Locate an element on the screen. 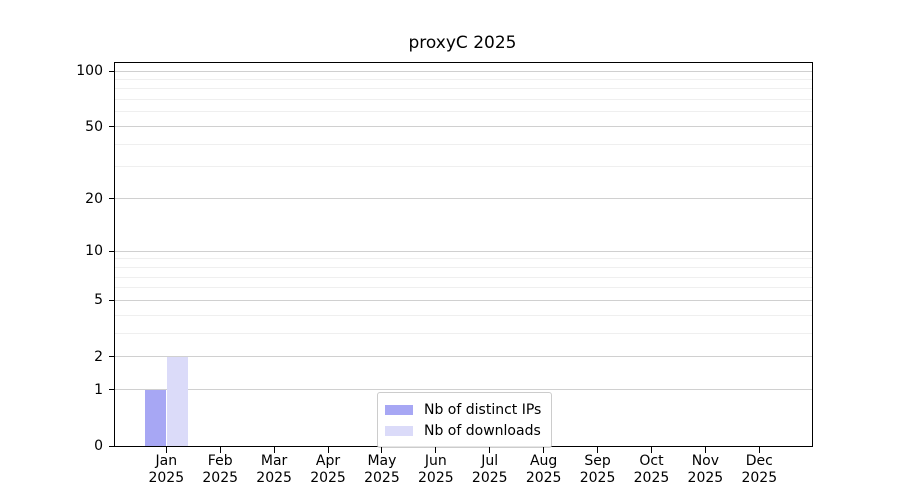 The image size is (900, 500). legend-row-distinct-ips: Nb of distinct IPs is located at coordinates (463, 409).